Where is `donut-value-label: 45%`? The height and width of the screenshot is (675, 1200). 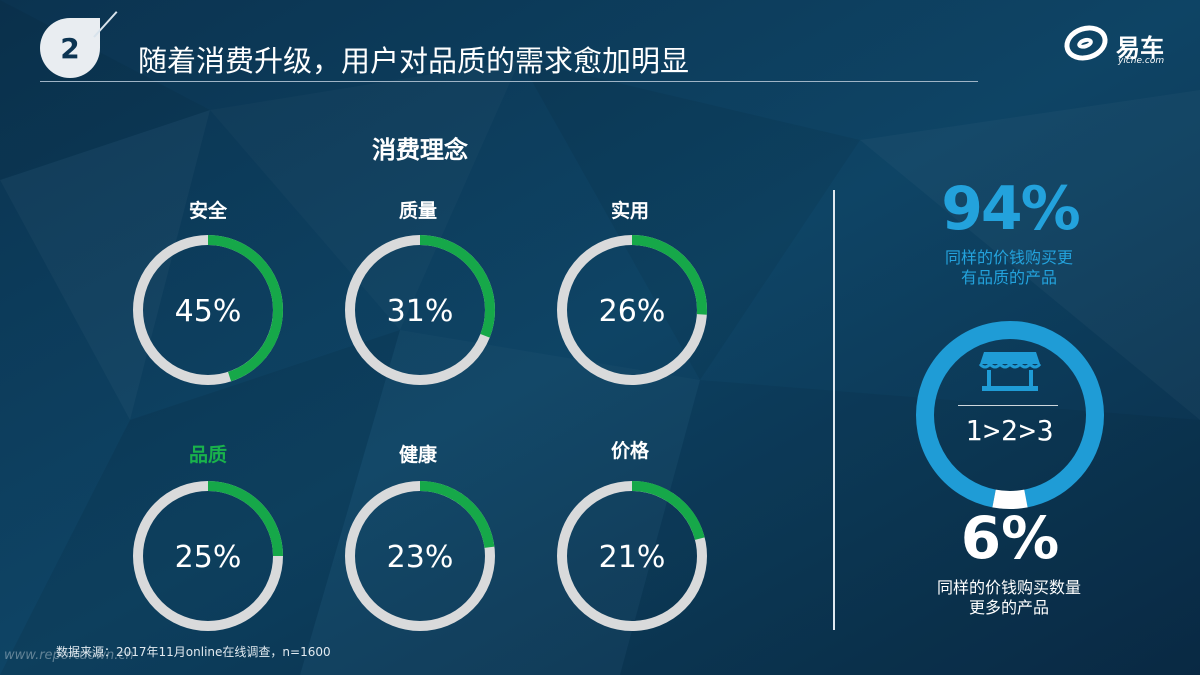 donut-value-label: 45% is located at coordinates (208, 311).